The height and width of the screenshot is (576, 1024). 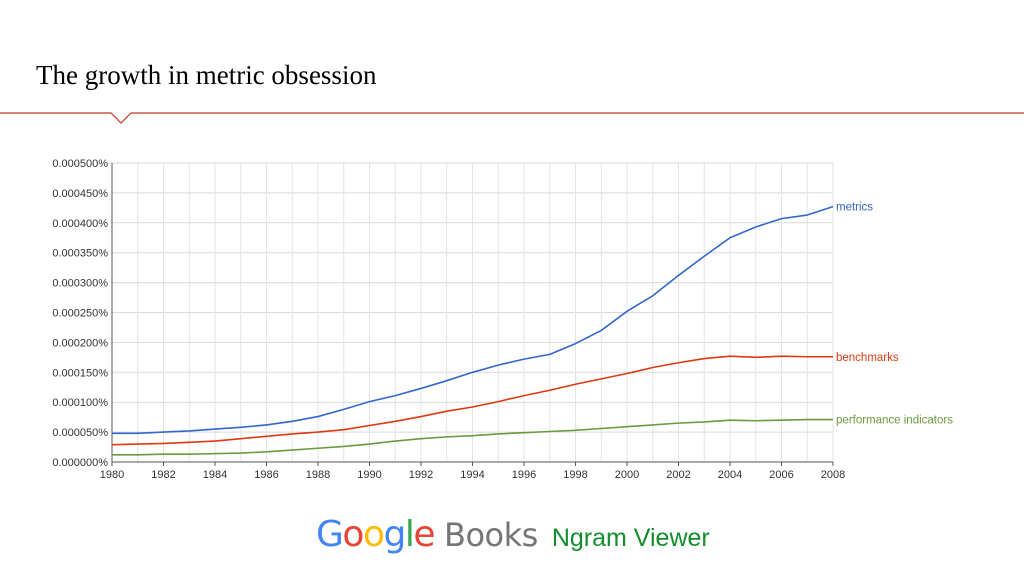 I want to click on title-underline-rule, so click(x=512, y=118).